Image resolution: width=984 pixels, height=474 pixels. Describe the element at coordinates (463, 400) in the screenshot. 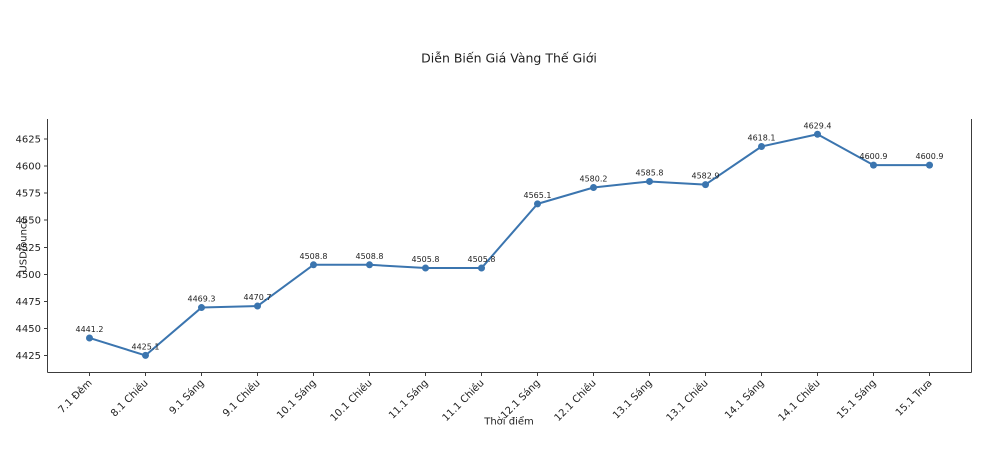

I see `x-tick-label: 11.1 Chiều` at that location.